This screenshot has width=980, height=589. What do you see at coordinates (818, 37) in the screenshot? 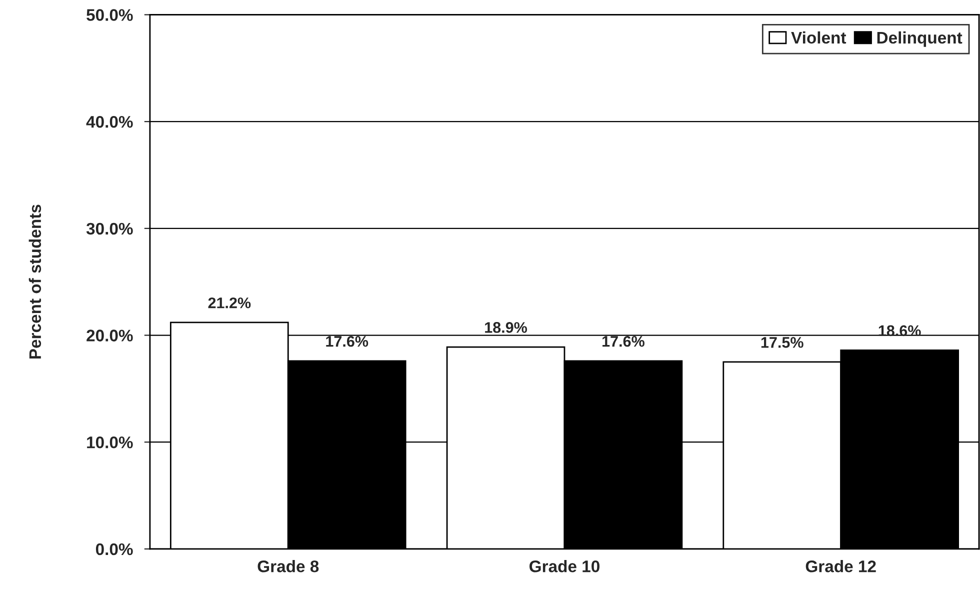
I see `legend-label: Violent` at bounding box center [818, 37].